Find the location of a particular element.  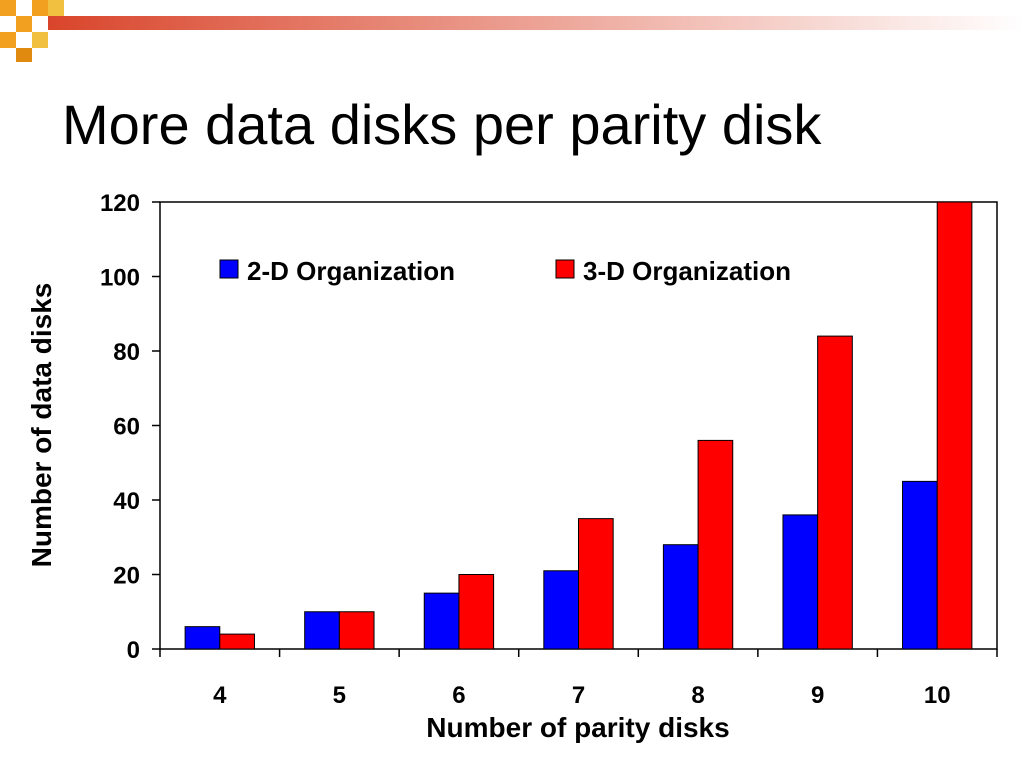

header-decoration is located at coordinates (512, 31).